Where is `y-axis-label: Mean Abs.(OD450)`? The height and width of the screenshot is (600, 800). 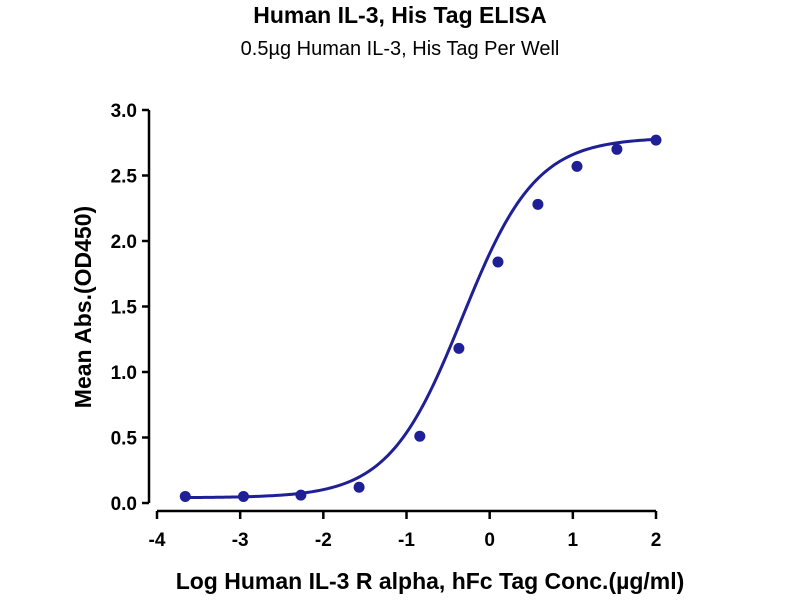 y-axis-label: Mean Abs.(OD450) is located at coordinates (83, 307).